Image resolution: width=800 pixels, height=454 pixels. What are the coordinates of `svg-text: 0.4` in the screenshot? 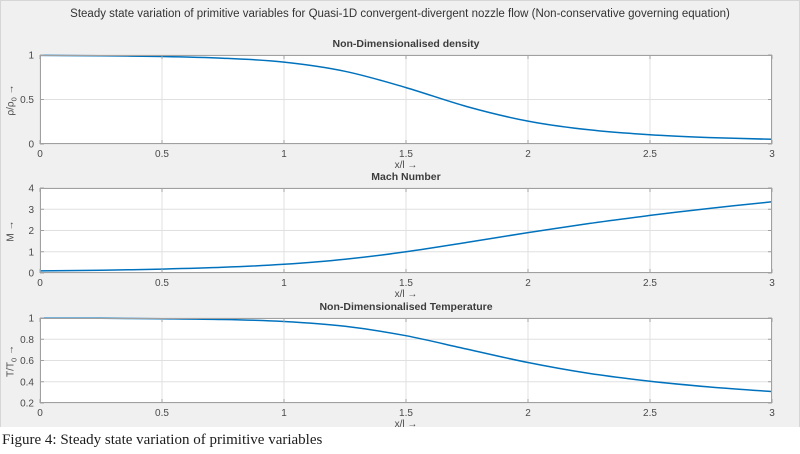 It's located at (27, 382).